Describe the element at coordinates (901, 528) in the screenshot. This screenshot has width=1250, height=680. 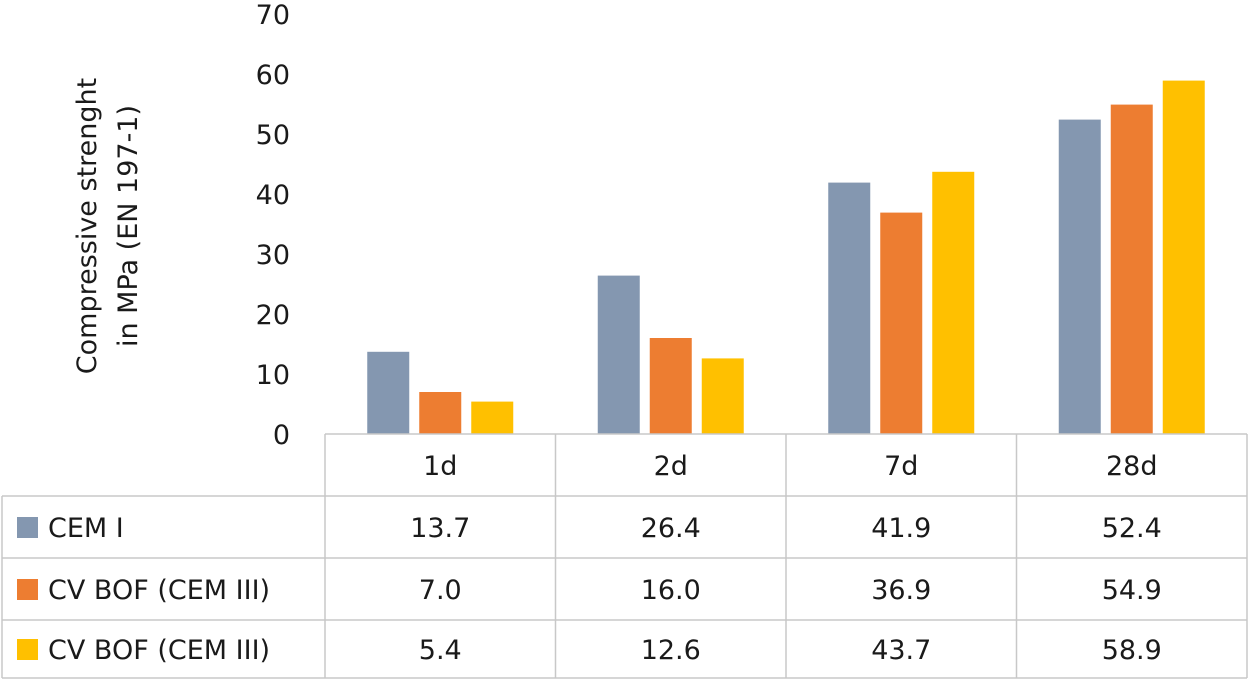
I see `data-table-value: 41.9` at that location.